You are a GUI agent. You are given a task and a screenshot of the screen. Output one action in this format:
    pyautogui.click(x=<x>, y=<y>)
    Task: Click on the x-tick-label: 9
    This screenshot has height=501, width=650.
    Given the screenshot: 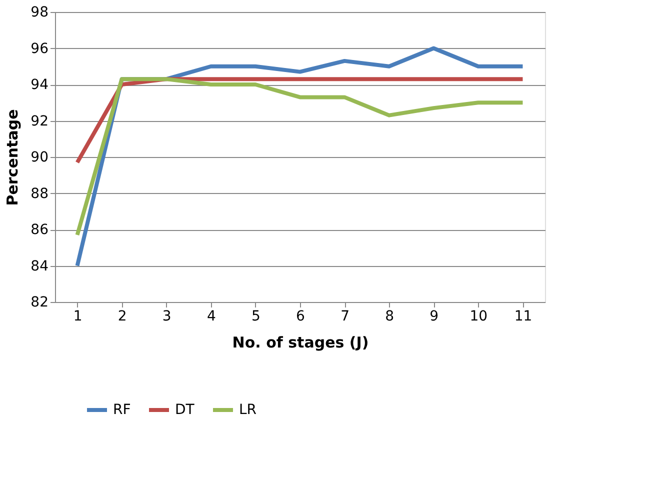 What is the action you would take?
    pyautogui.click(x=434, y=316)
    